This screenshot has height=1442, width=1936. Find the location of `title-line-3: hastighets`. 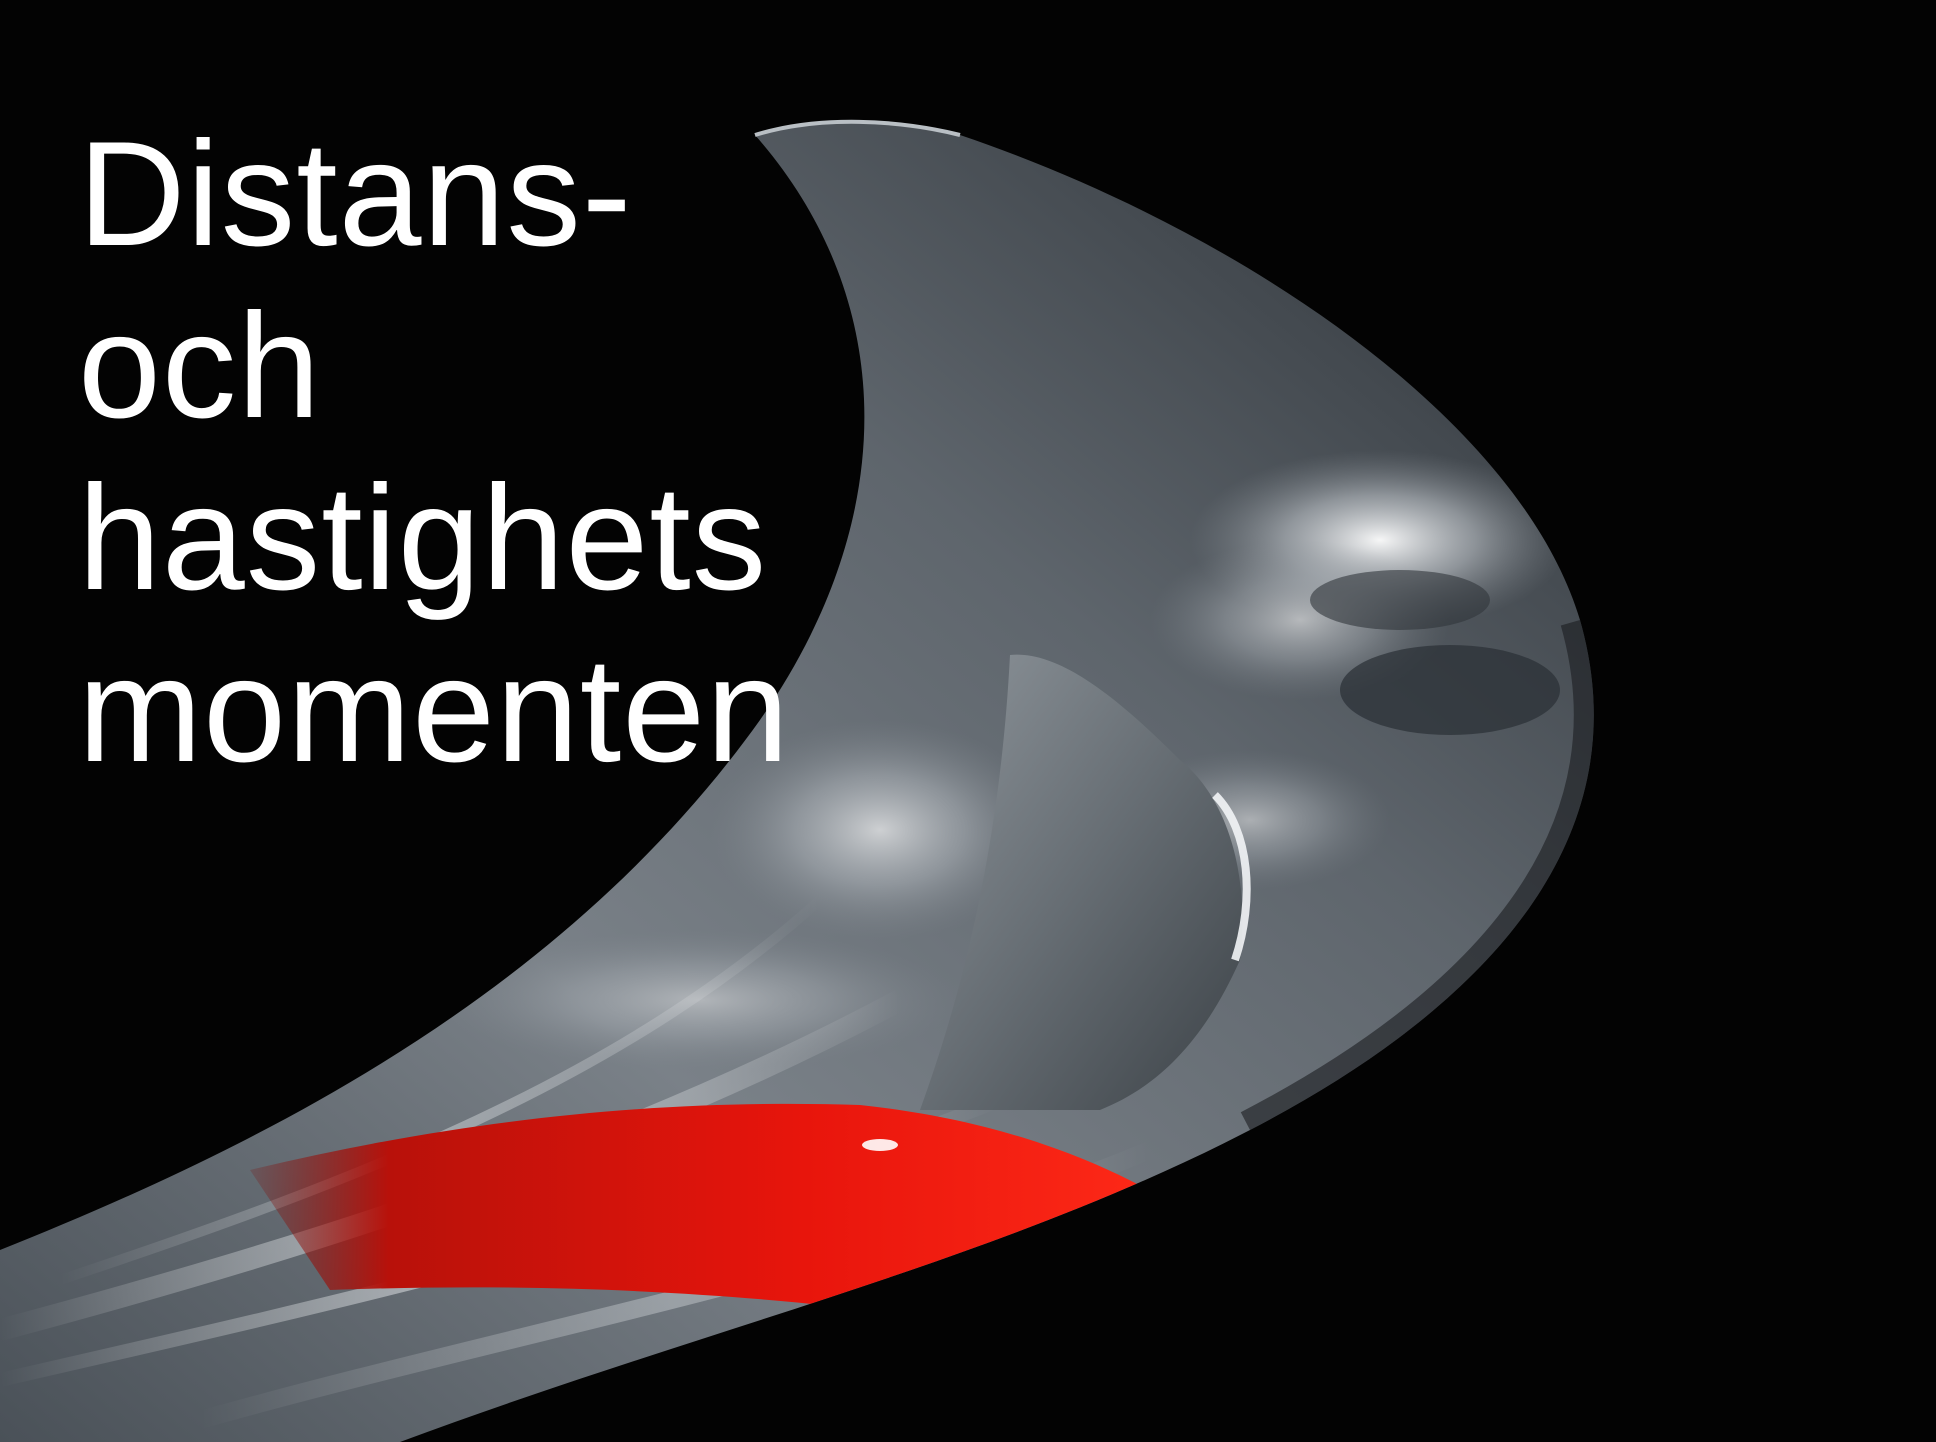

title-line-3: hastighets is located at coordinates (423, 537).